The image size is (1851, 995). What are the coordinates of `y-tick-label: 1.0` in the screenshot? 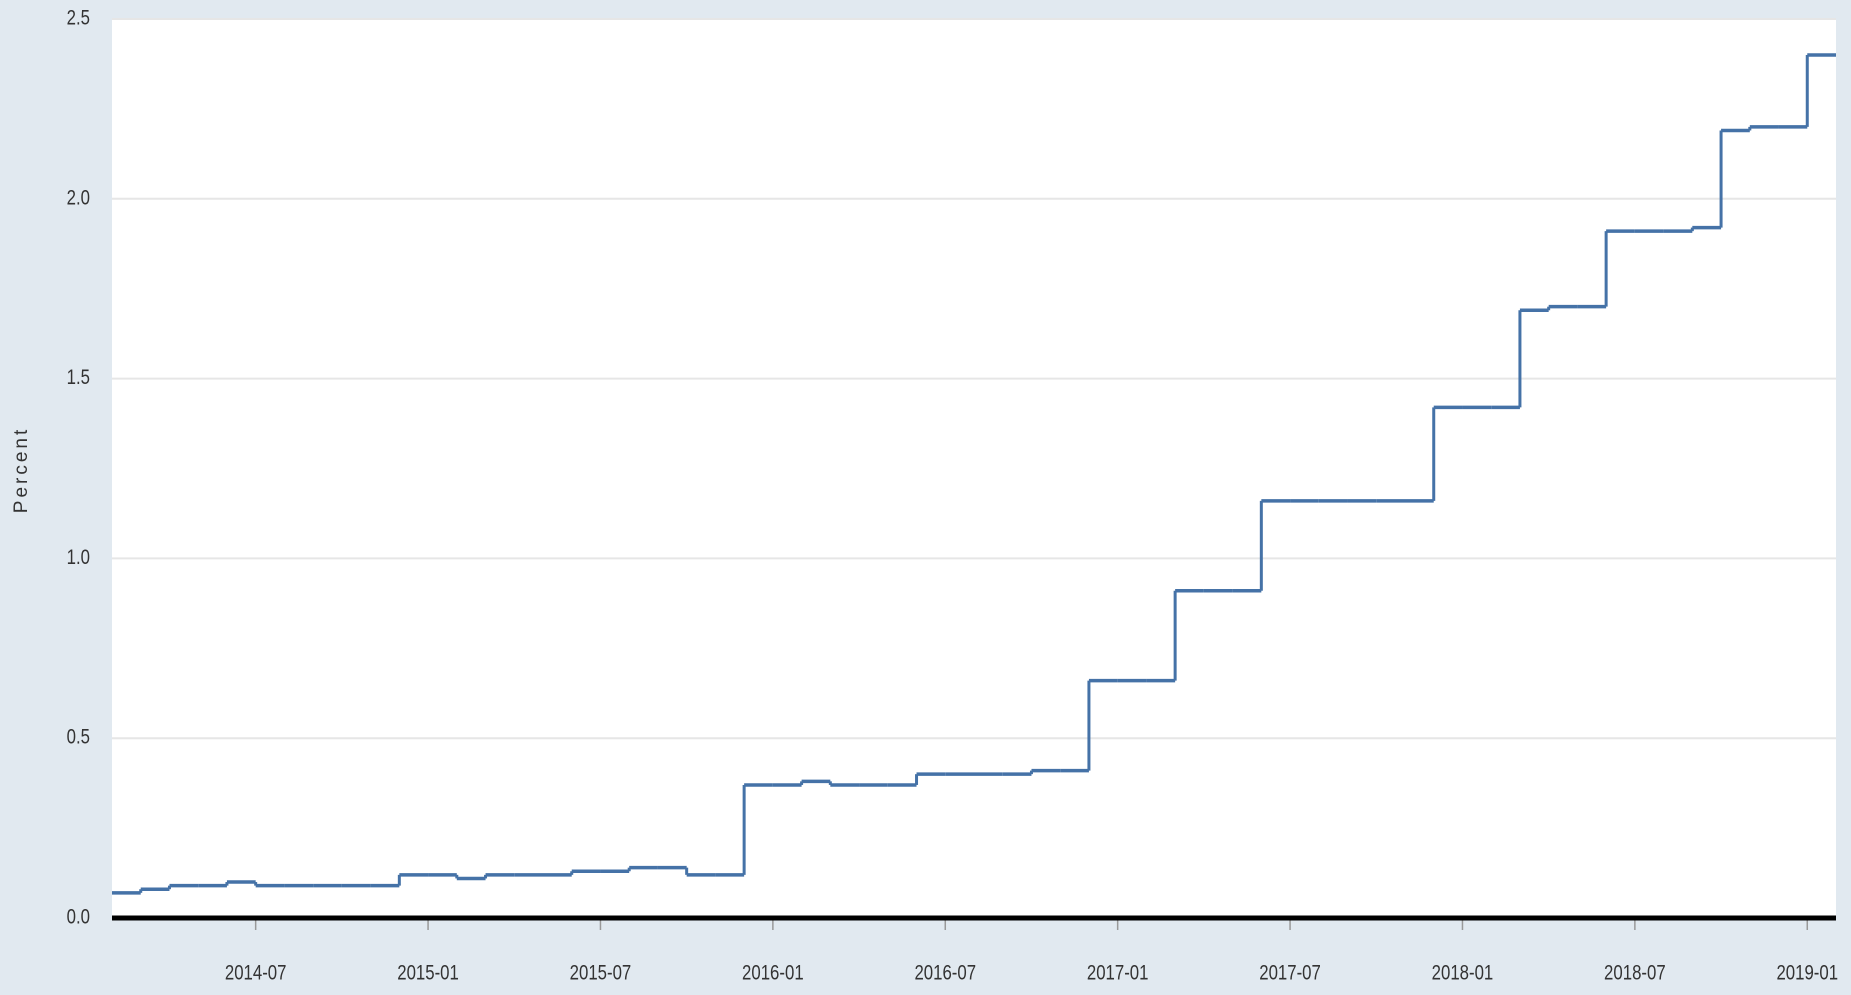 It's located at (78, 557).